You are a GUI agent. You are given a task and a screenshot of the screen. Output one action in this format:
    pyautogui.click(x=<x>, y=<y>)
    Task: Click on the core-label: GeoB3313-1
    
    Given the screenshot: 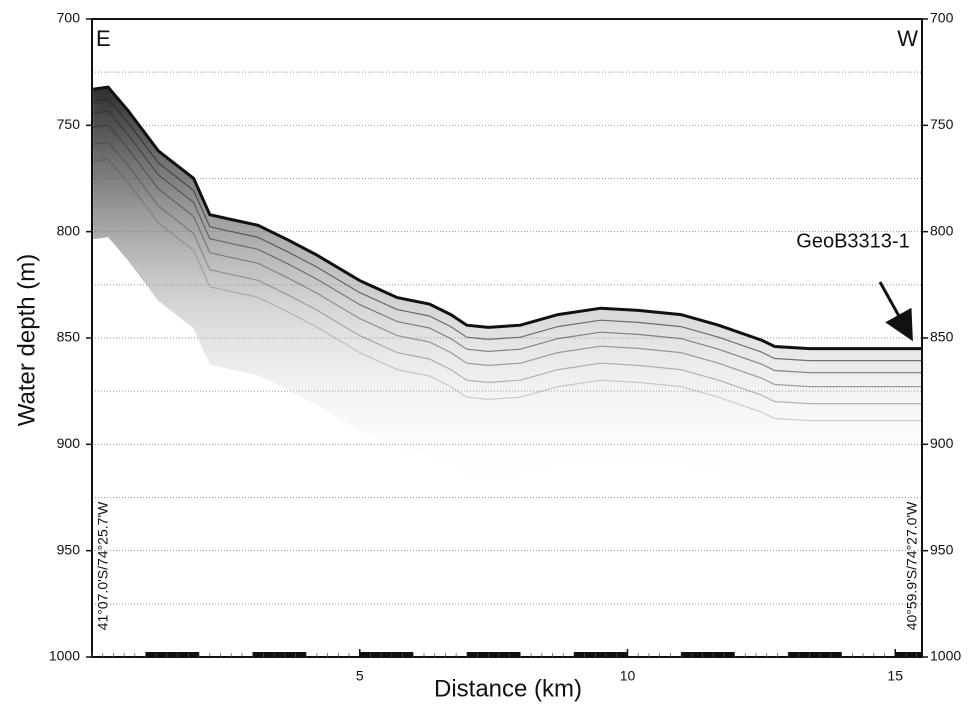 What is the action you would take?
    pyautogui.click(x=852, y=241)
    